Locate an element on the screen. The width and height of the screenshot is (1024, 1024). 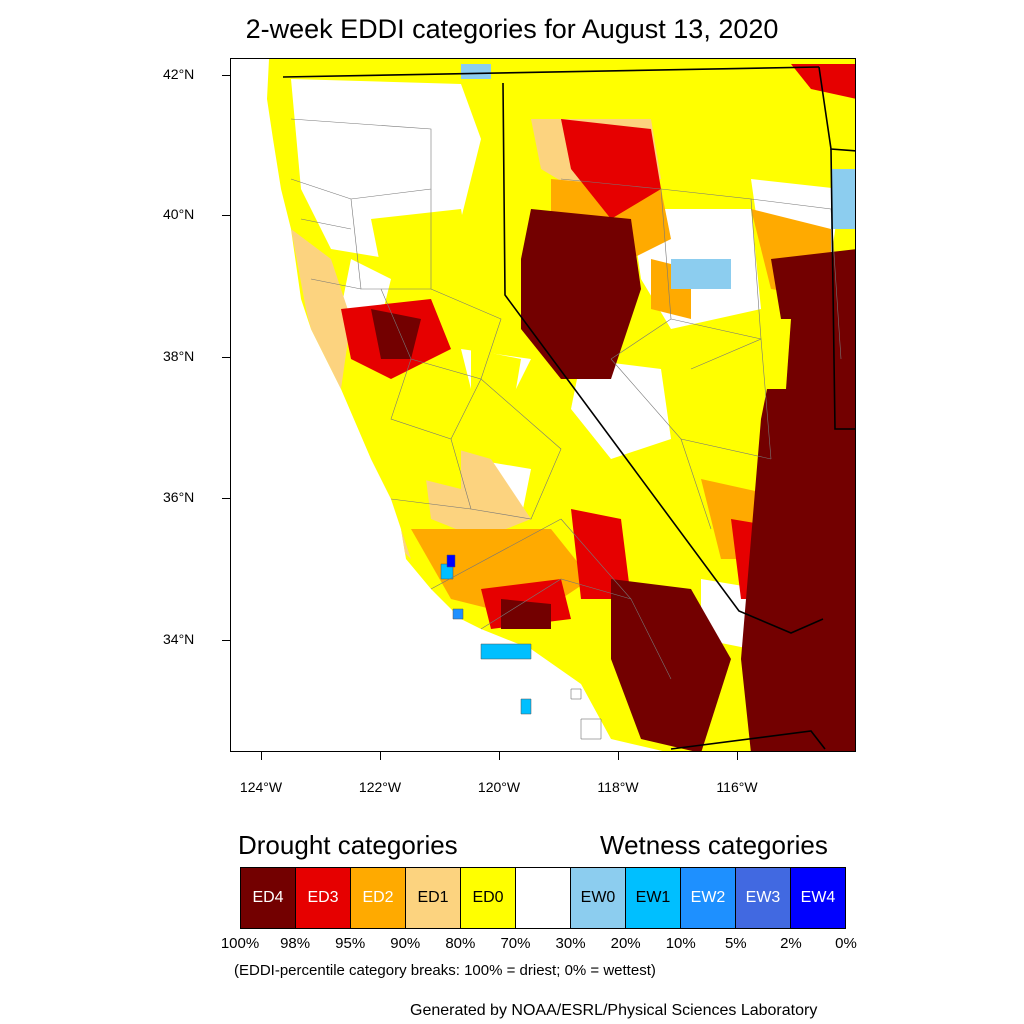
lon-label-118: 118°W is located at coordinates (618, 787).